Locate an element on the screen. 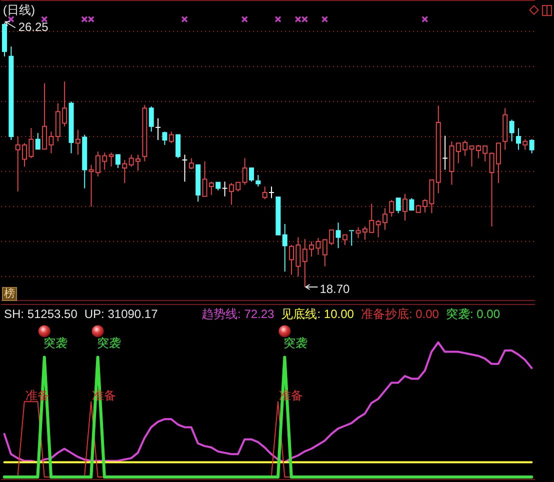  annotation: 榜 is located at coordinates (9, 294).